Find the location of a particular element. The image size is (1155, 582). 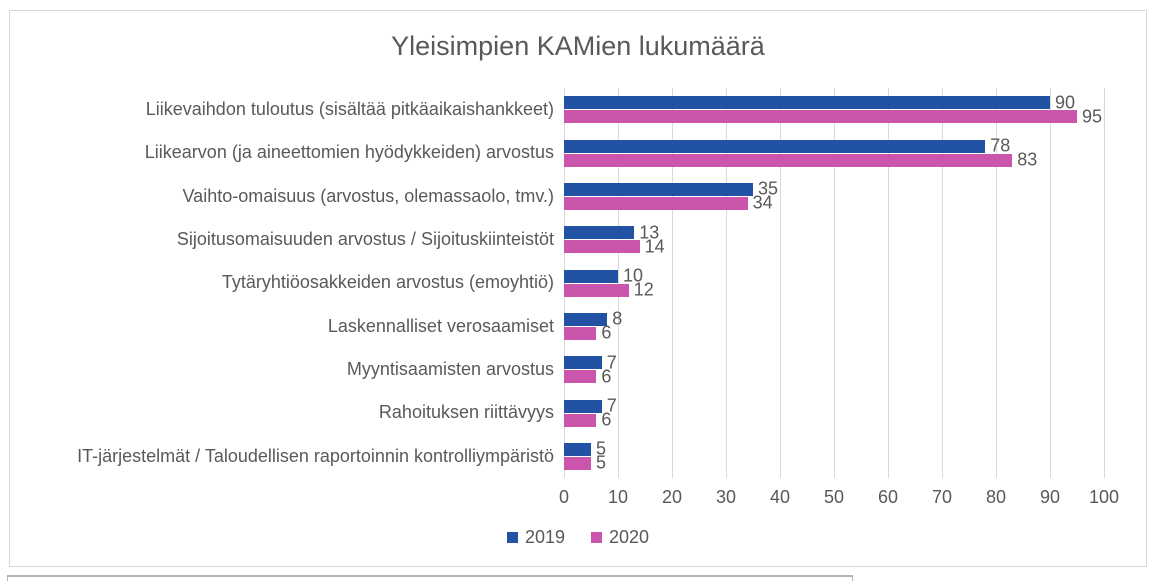

legend-swatch-2020 is located at coordinates (596, 537).